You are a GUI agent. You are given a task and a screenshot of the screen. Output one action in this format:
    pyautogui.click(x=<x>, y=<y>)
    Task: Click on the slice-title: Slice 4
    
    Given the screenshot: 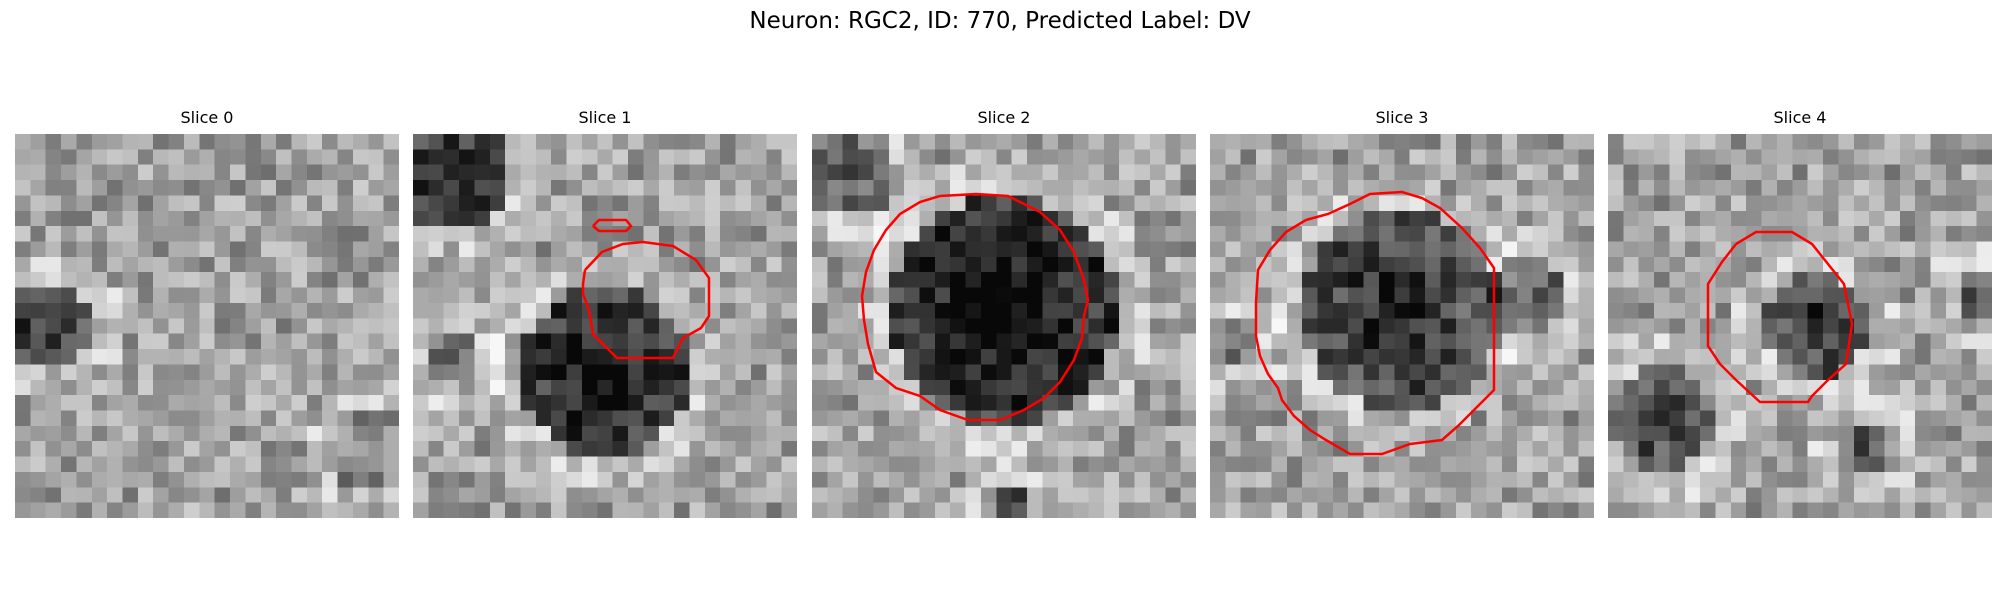 What is the action you would take?
    pyautogui.click(x=1800, y=117)
    